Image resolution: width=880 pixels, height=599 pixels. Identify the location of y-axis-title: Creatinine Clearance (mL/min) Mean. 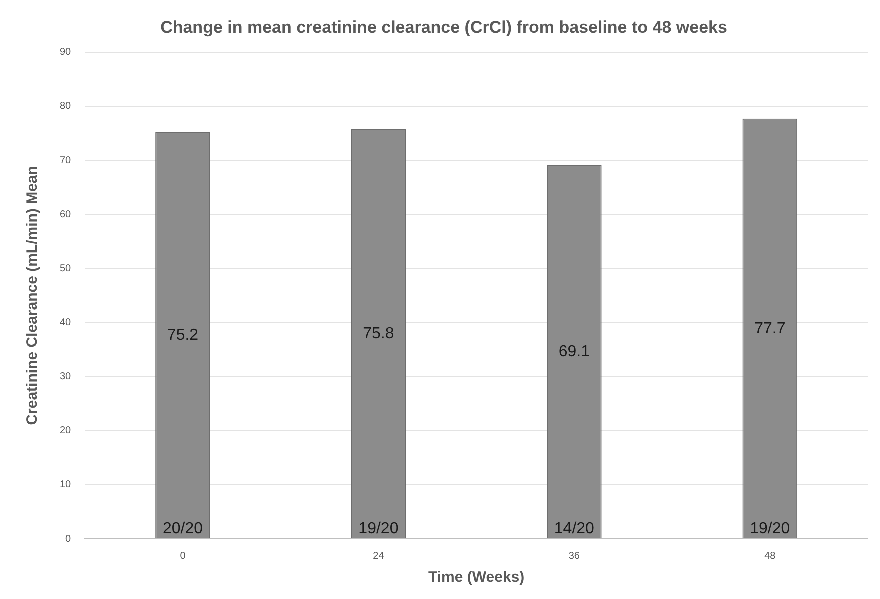
(33, 296).